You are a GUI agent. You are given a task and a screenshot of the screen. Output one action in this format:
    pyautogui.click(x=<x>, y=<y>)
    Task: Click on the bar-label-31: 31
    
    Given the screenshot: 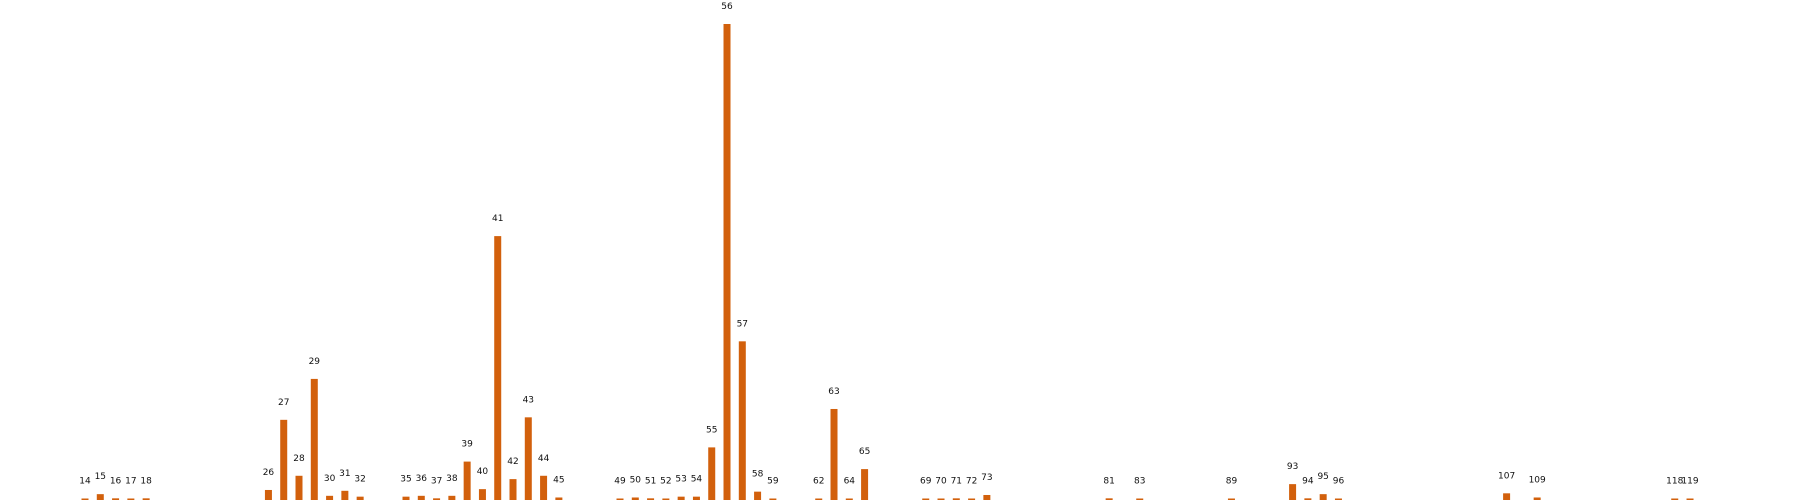 What is the action you would take?
    pyautogui.click(x=344, y=474)
    